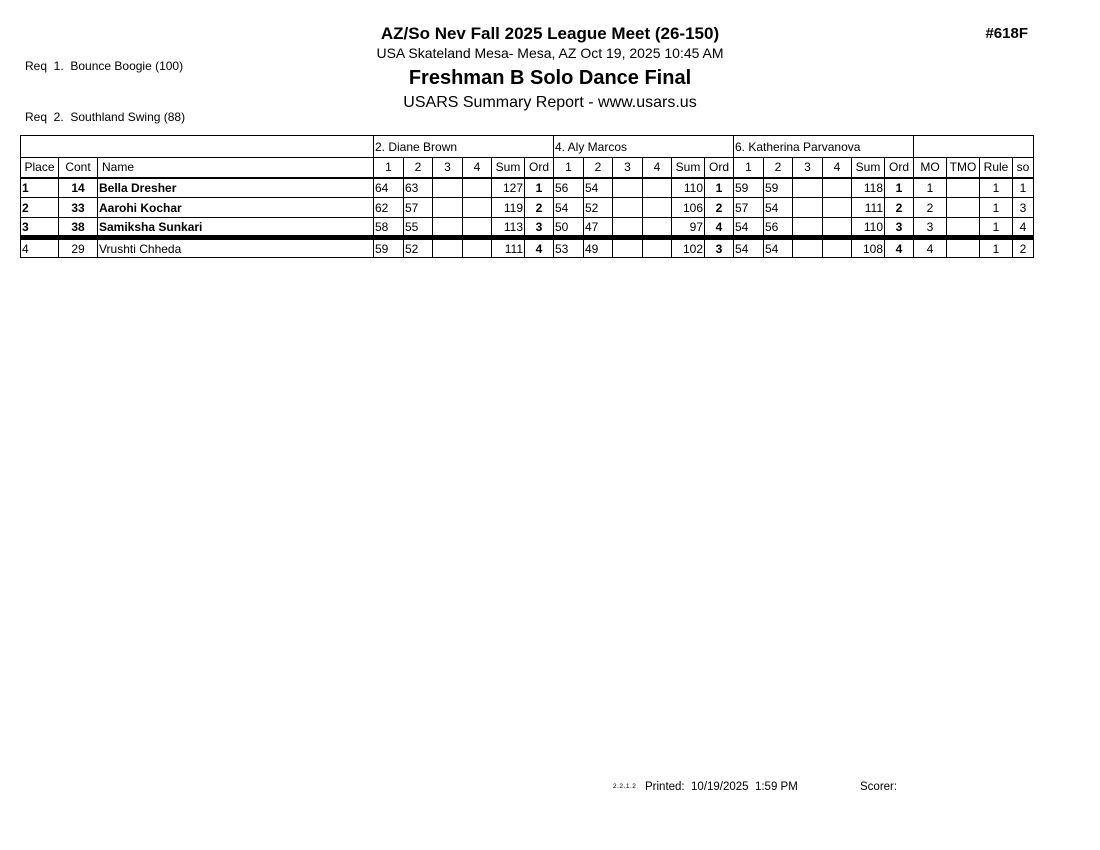 The height and width of the screenshot is (850, 1100). I want to click on col-header-j2-s1: 1, so click(568, 168).